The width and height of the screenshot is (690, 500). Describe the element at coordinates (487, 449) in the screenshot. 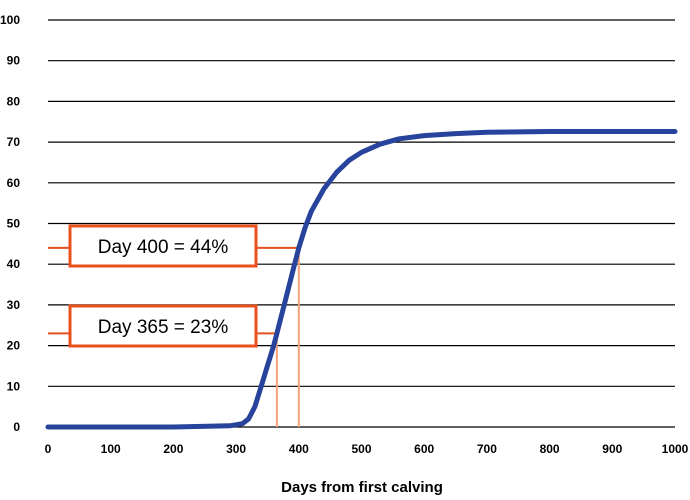

I see `x-tick-label: 700` at that location.